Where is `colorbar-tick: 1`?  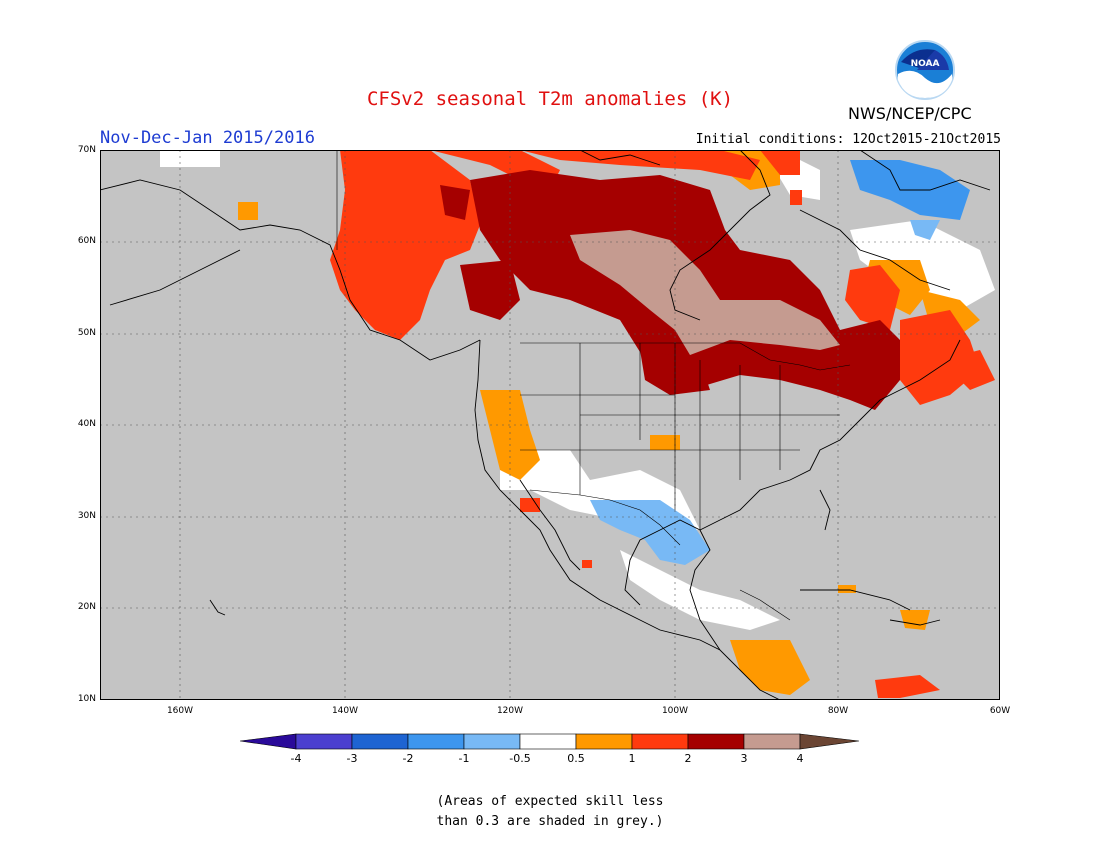
colorbar-tick: 1 is located at coordinates (632, 758).